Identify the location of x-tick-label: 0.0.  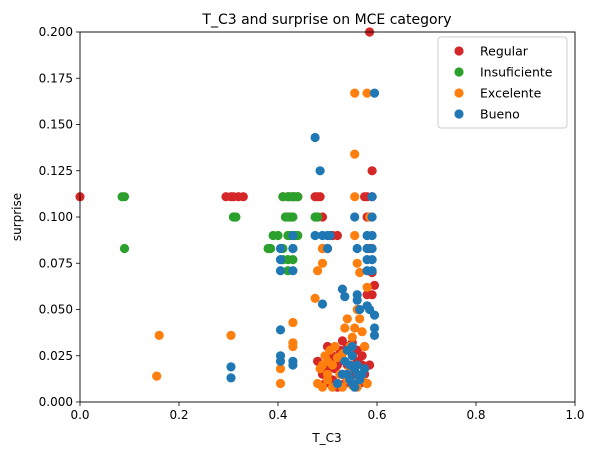
(79, 415).